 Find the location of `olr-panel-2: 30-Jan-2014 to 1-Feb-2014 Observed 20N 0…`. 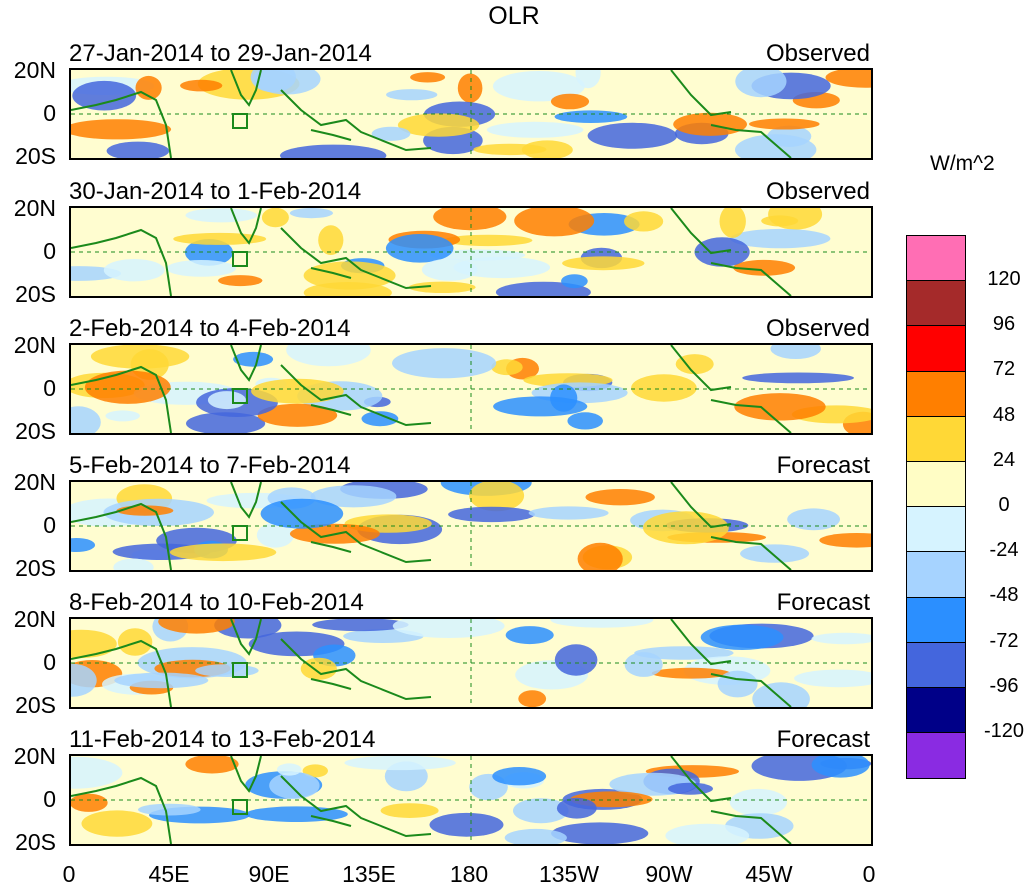

olr-panel-2: 30-Jan-2014 to 1-Feb-2014 Observed 20N 0… is located at coordinates (445, 242).